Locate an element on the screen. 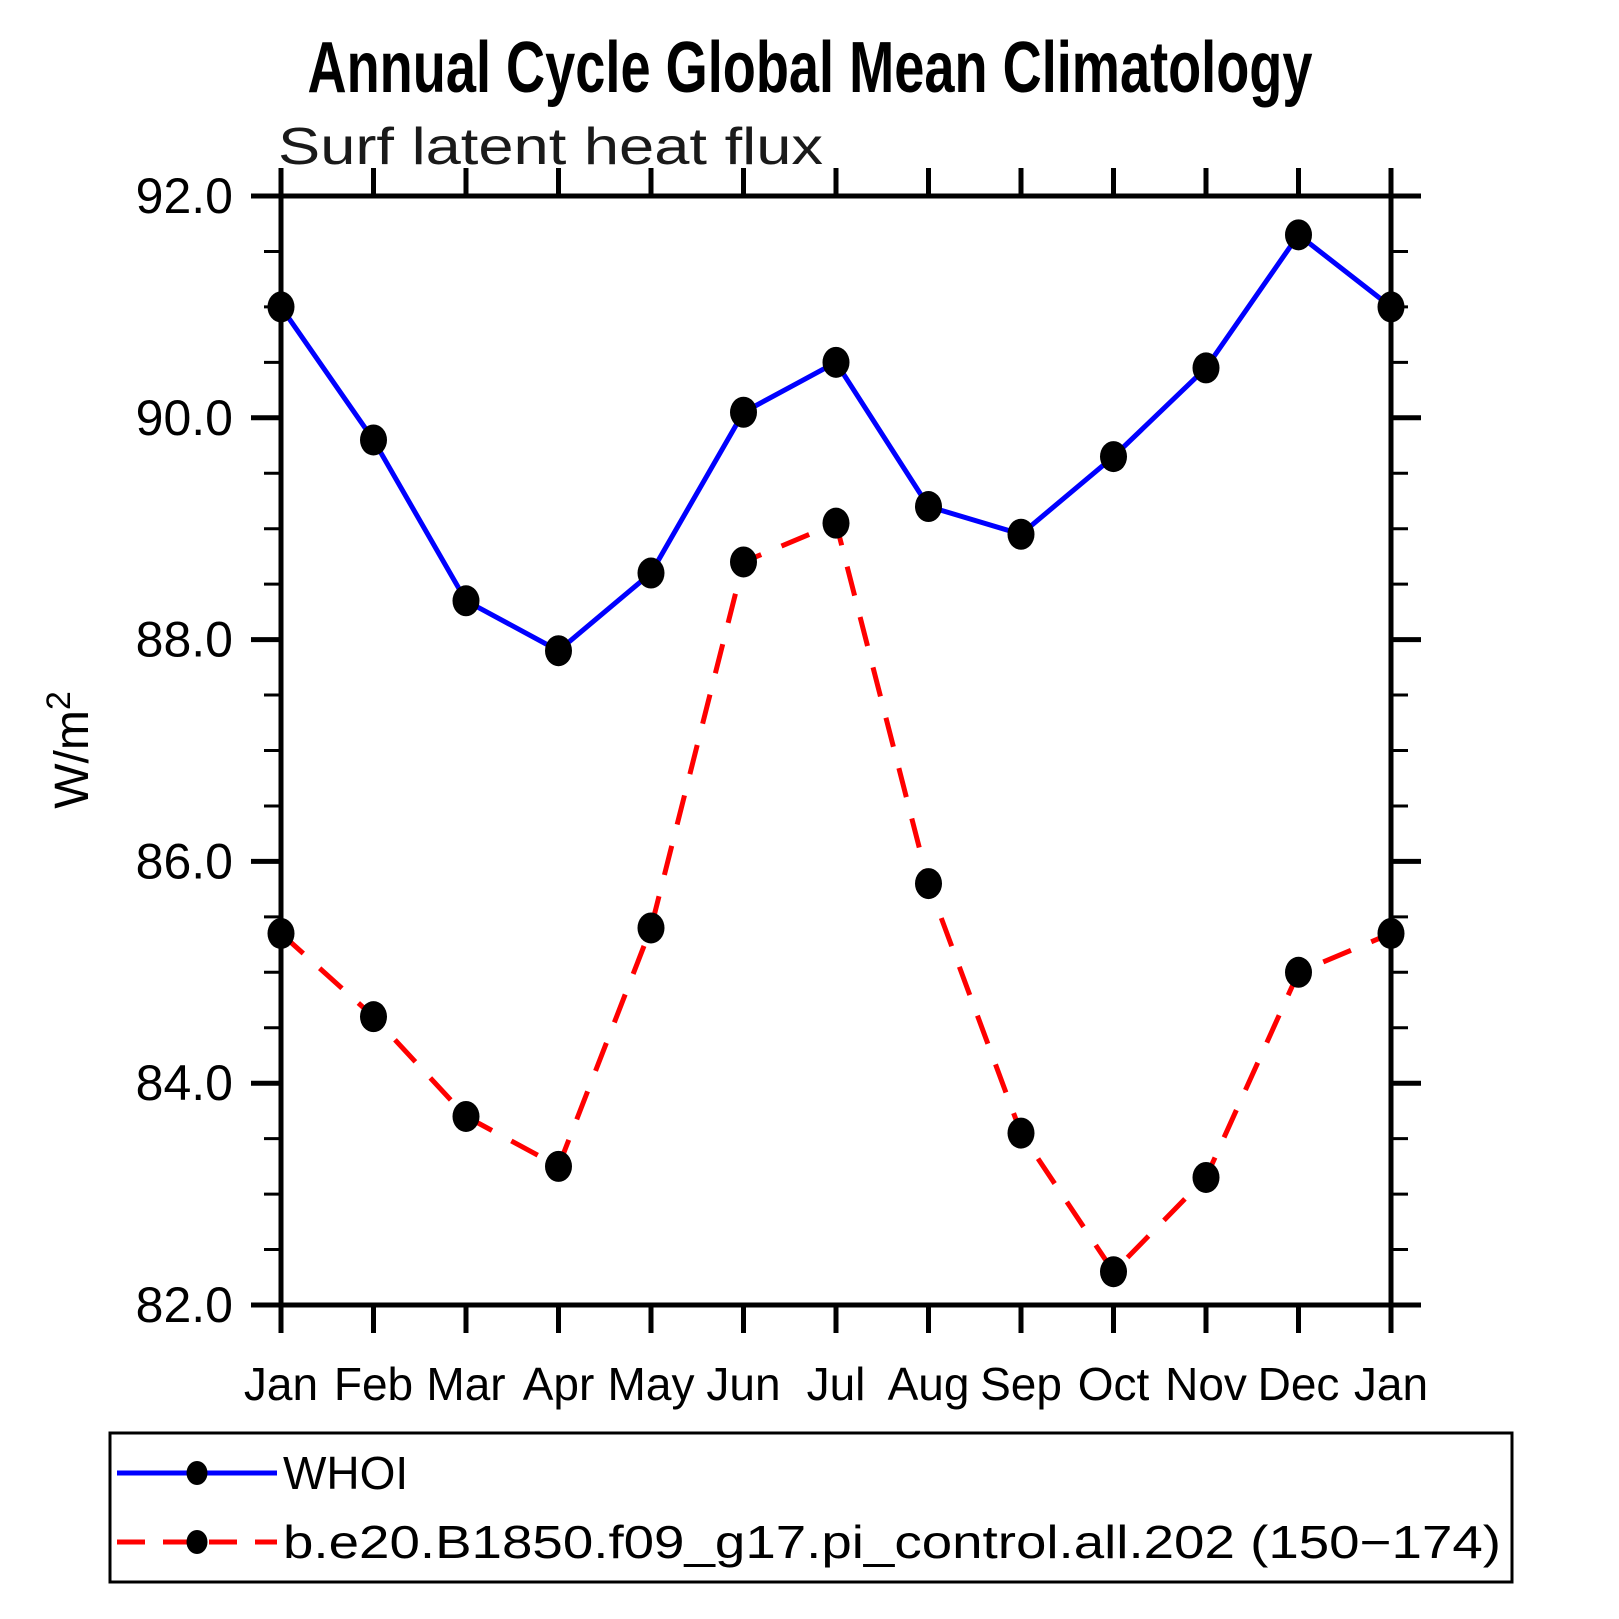 The height and width of the screenshot is (1619, 1619). y-tick-label: 86.0 is located at coordinates (184, 861).